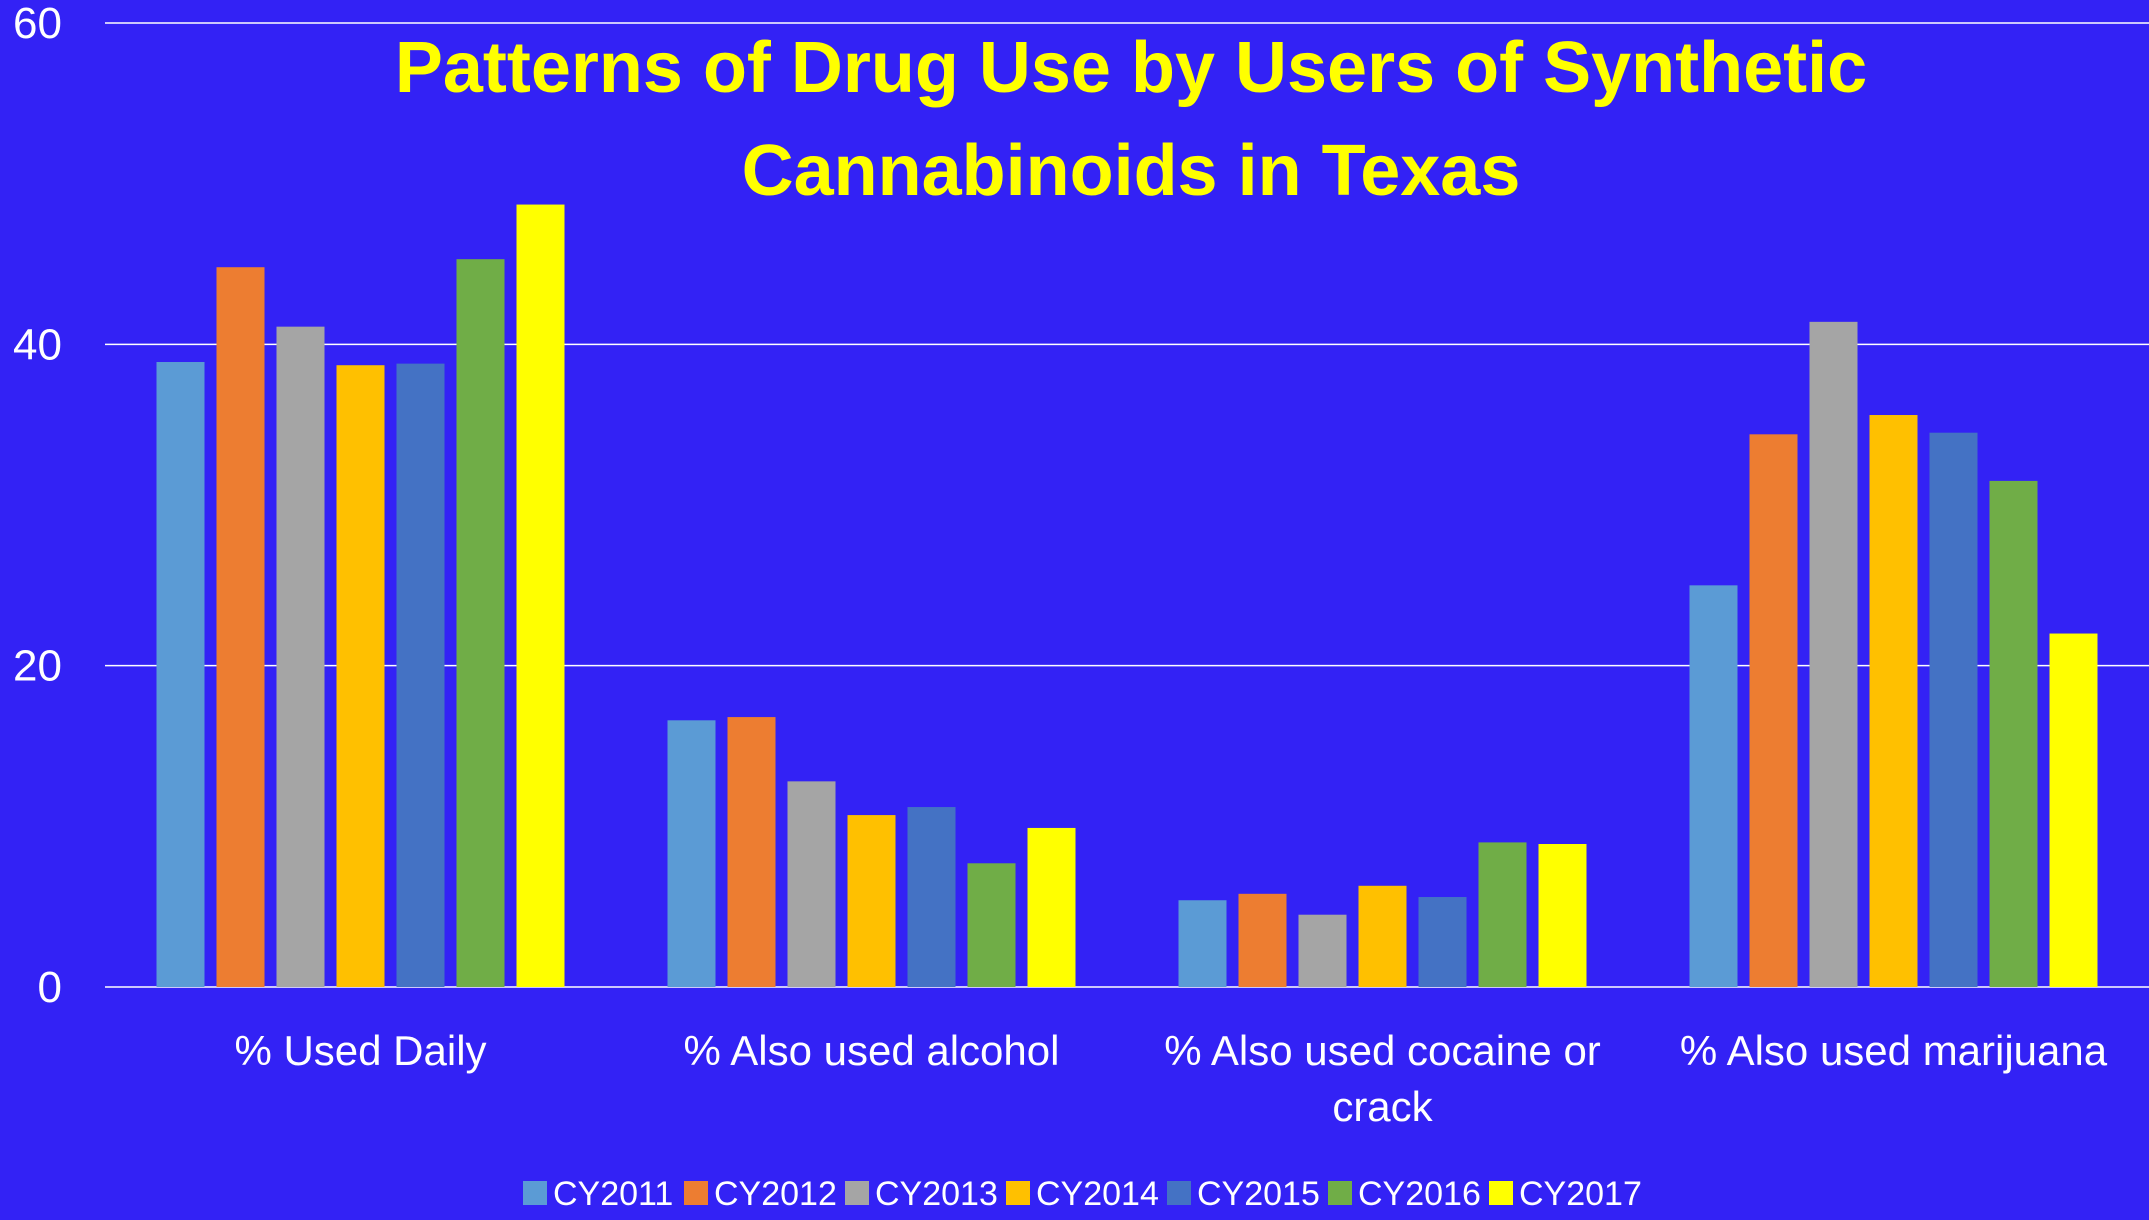  I want to click on y-tick-label: 20, so click(37, 666).